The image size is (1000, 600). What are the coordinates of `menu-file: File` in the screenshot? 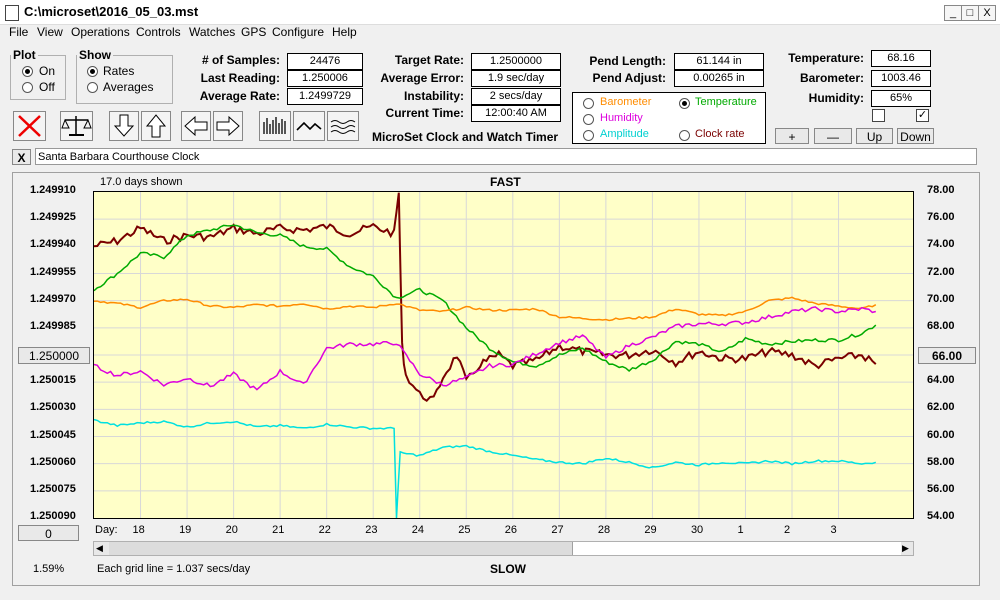 It's located at (19, 32).